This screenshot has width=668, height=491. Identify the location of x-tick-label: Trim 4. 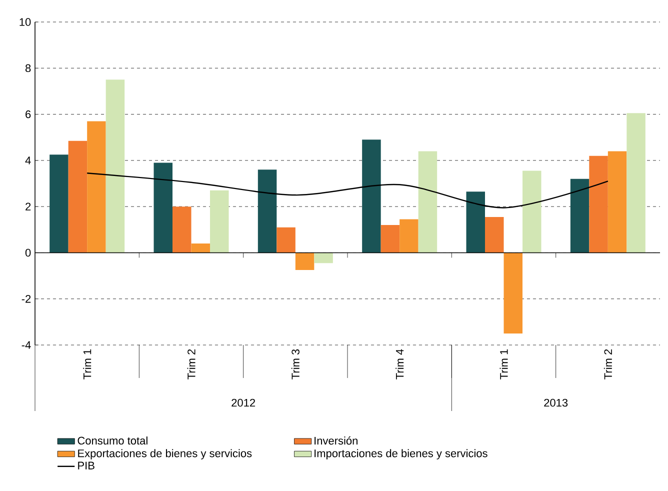
(400, 364).